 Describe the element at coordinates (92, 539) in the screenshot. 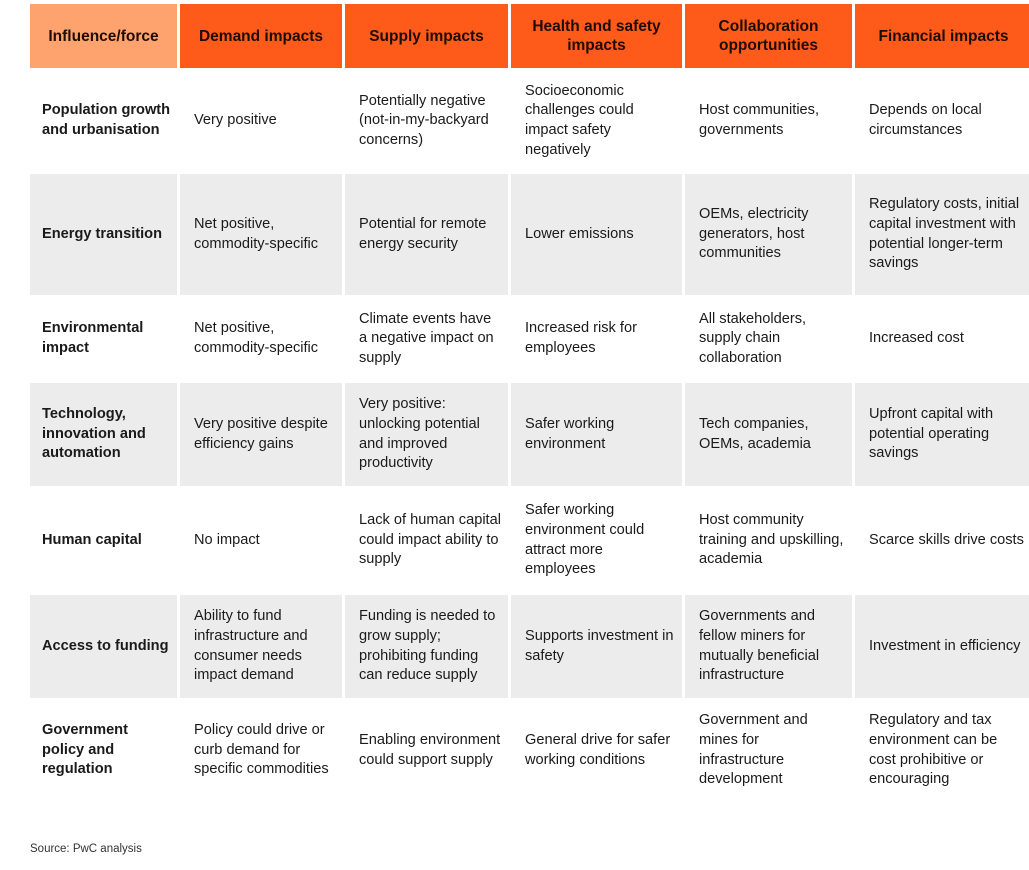

I see `row-header-human-capital: Human capital` at that location.